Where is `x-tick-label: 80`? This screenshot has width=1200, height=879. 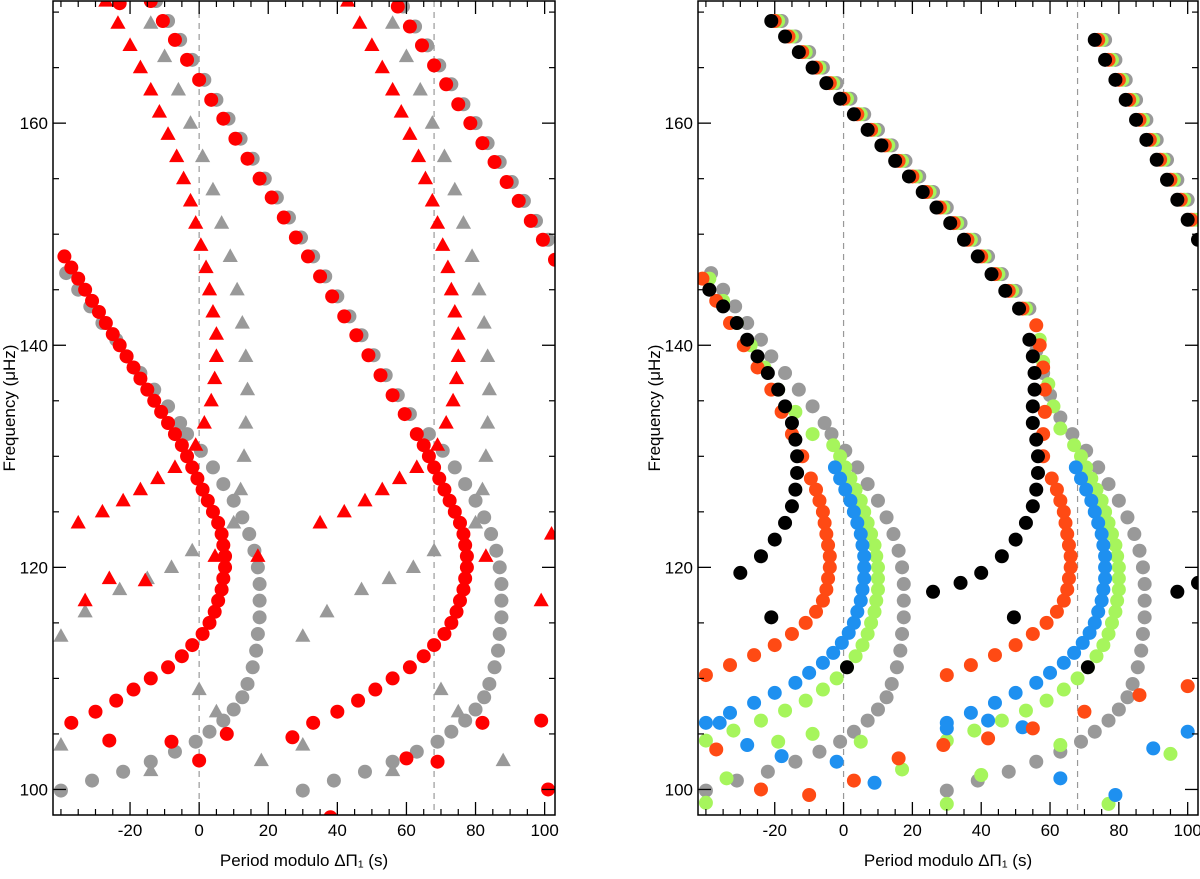
x-tick-label: 80 is located at coordinates (1118, 830).